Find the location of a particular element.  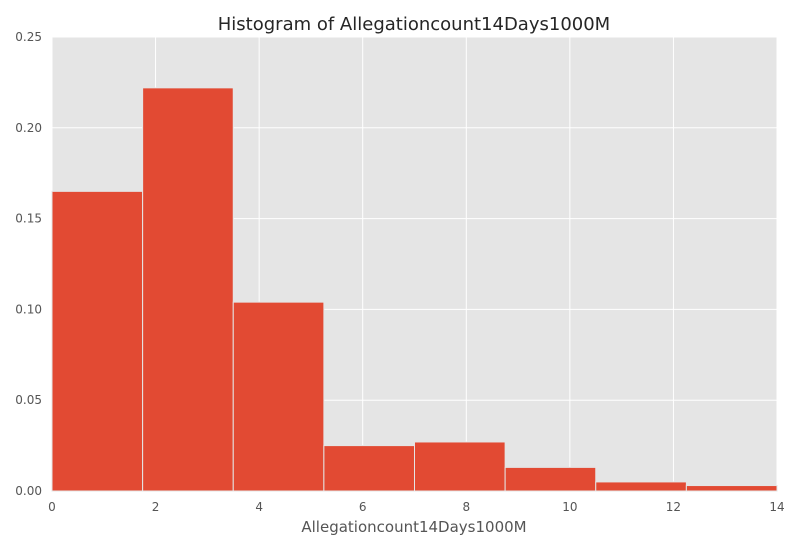

x-tick-label: 14 is located at coordinates (776, 507).